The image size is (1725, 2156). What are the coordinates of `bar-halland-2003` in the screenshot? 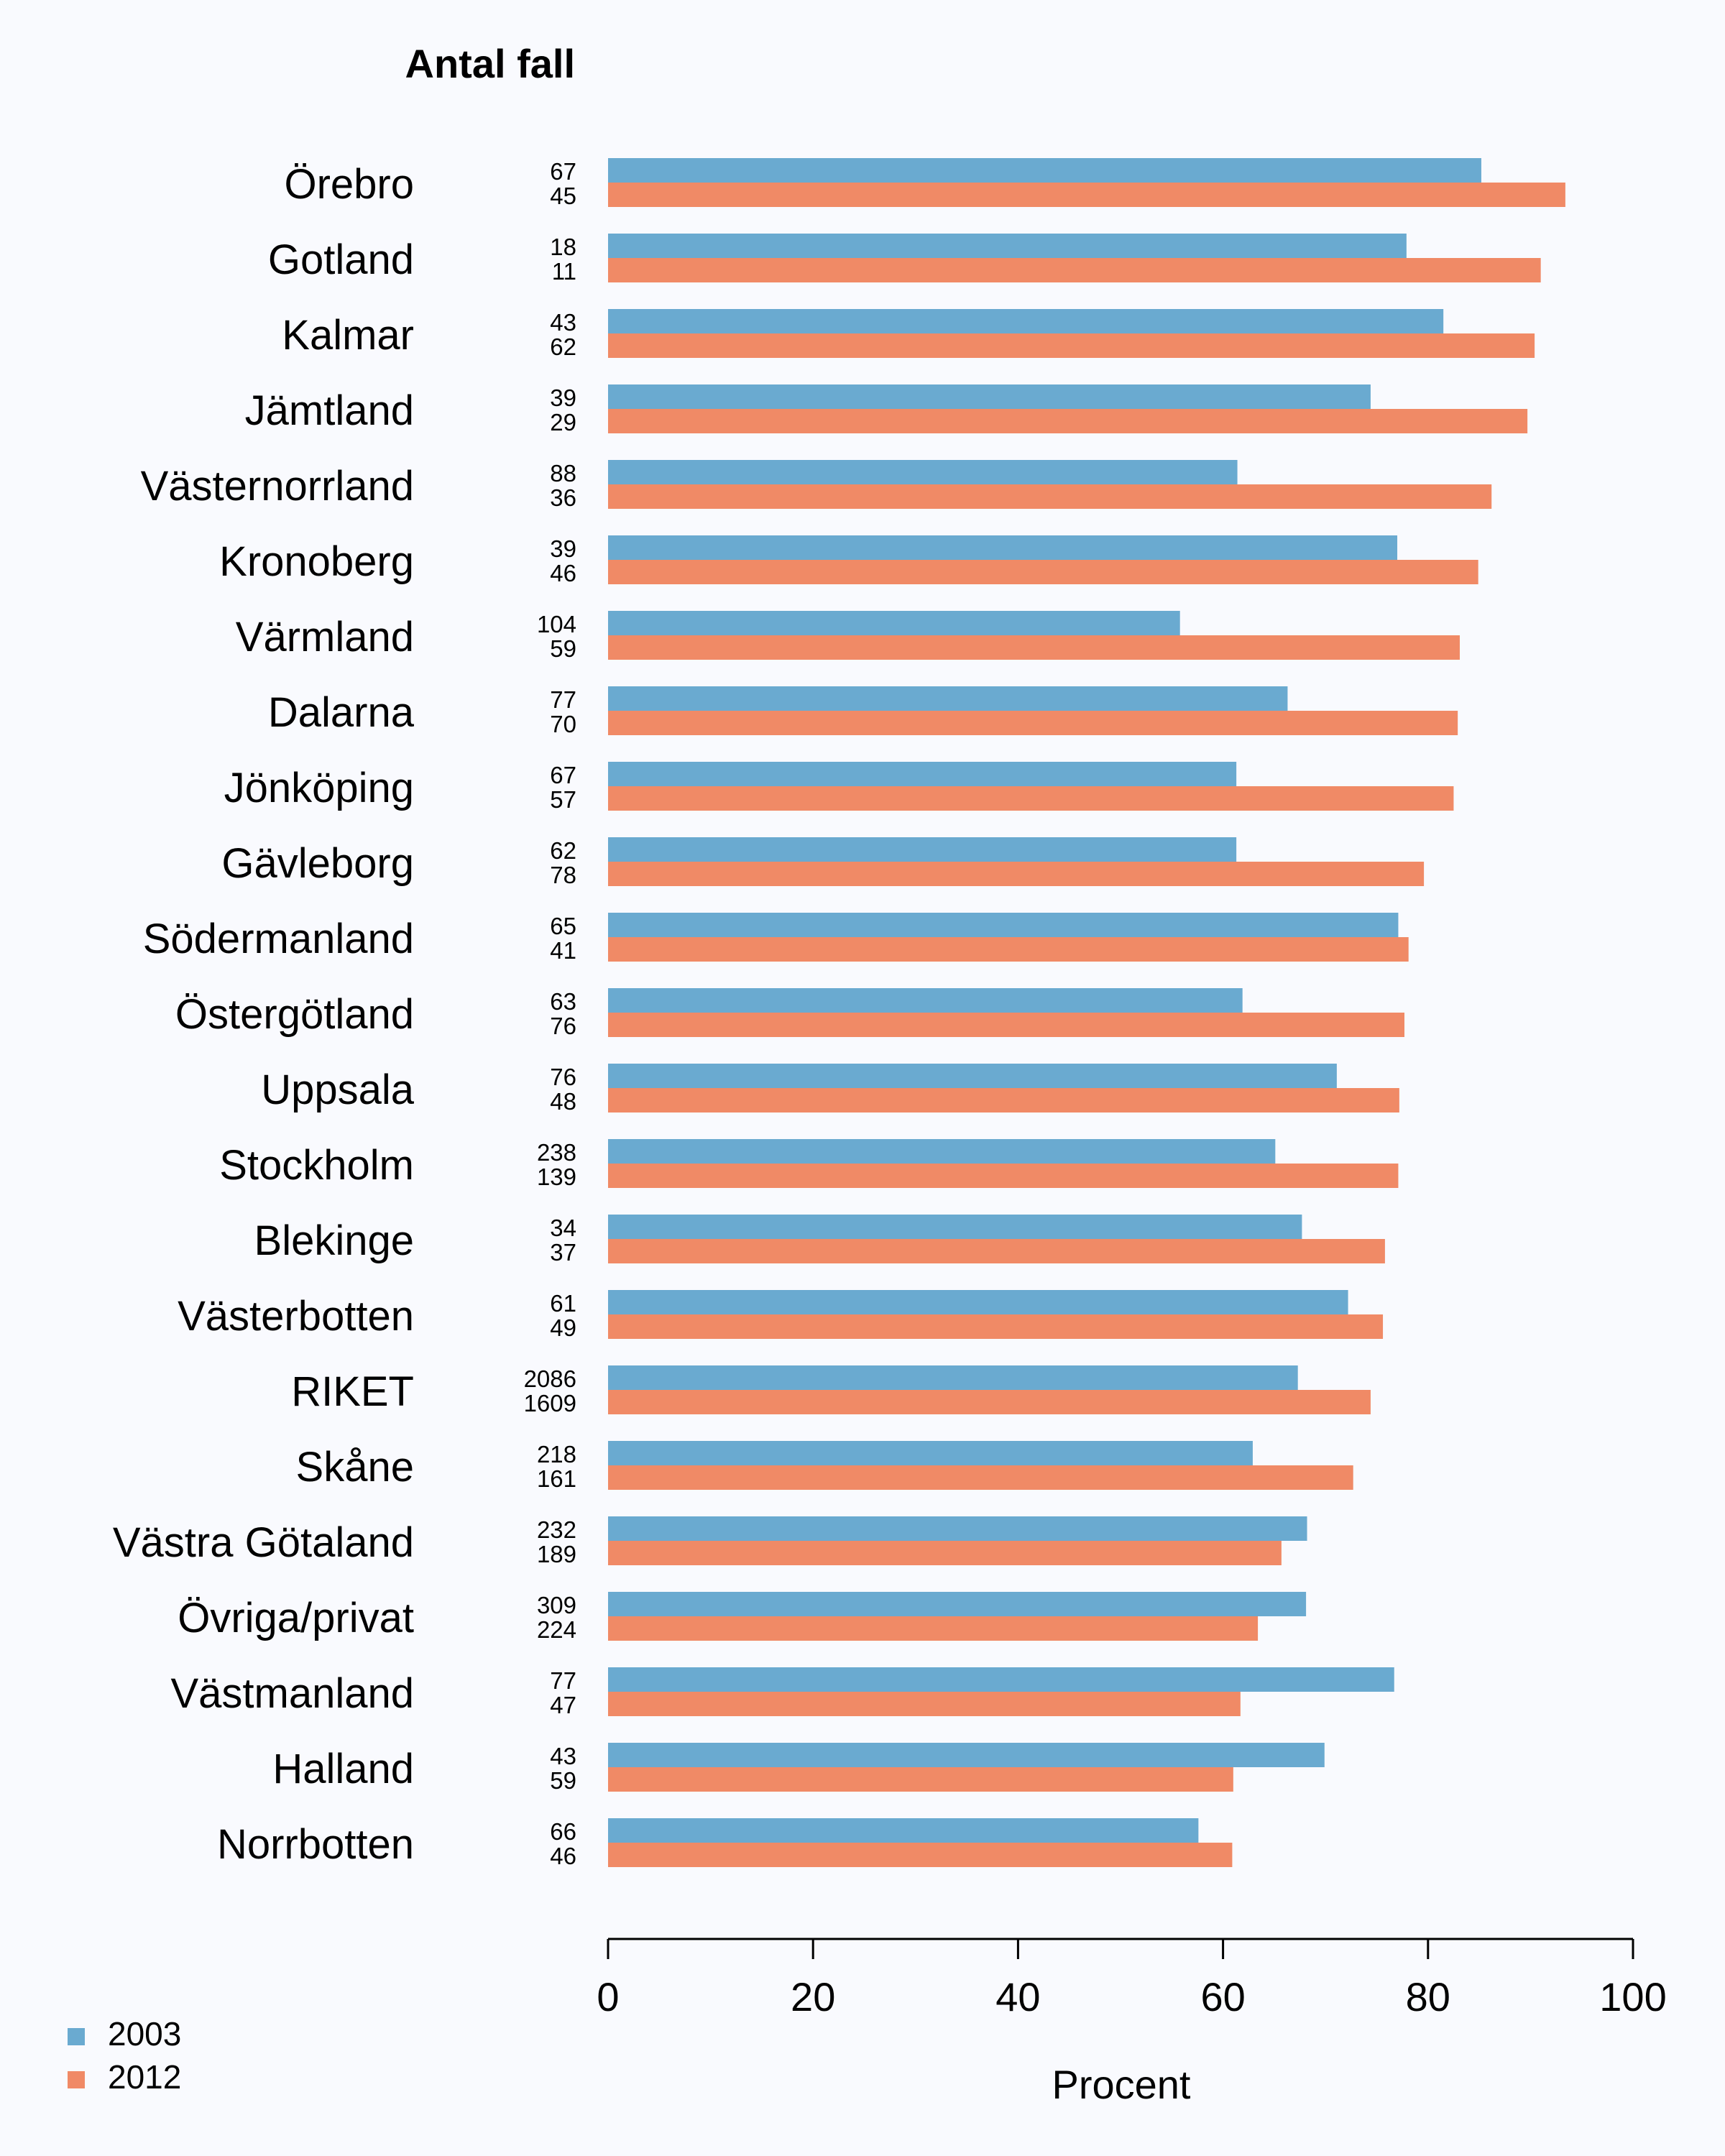 It's located at (966, 1755).